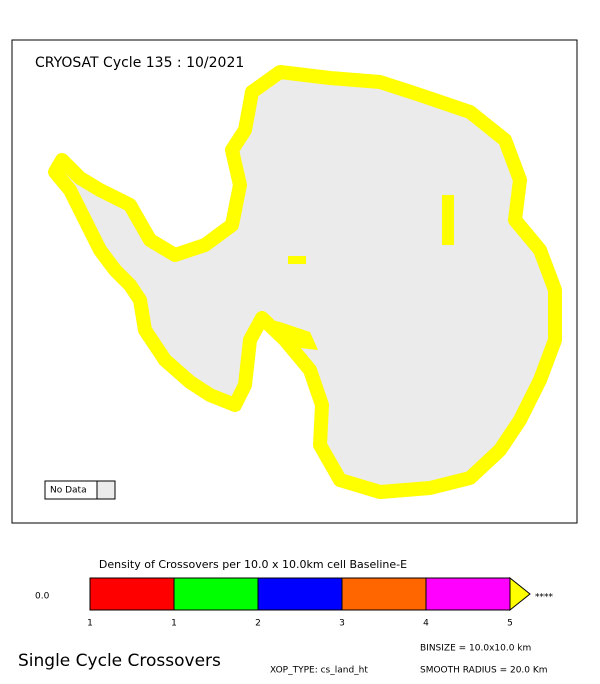 Image resolution: width=600 pixels, height=684 pixels. What do you see at coordinates (139, 63) in the screenshot?
I see `map-title: CRYOSAT Cycle 135 : 10/2021` at bounding box center [139, 63].